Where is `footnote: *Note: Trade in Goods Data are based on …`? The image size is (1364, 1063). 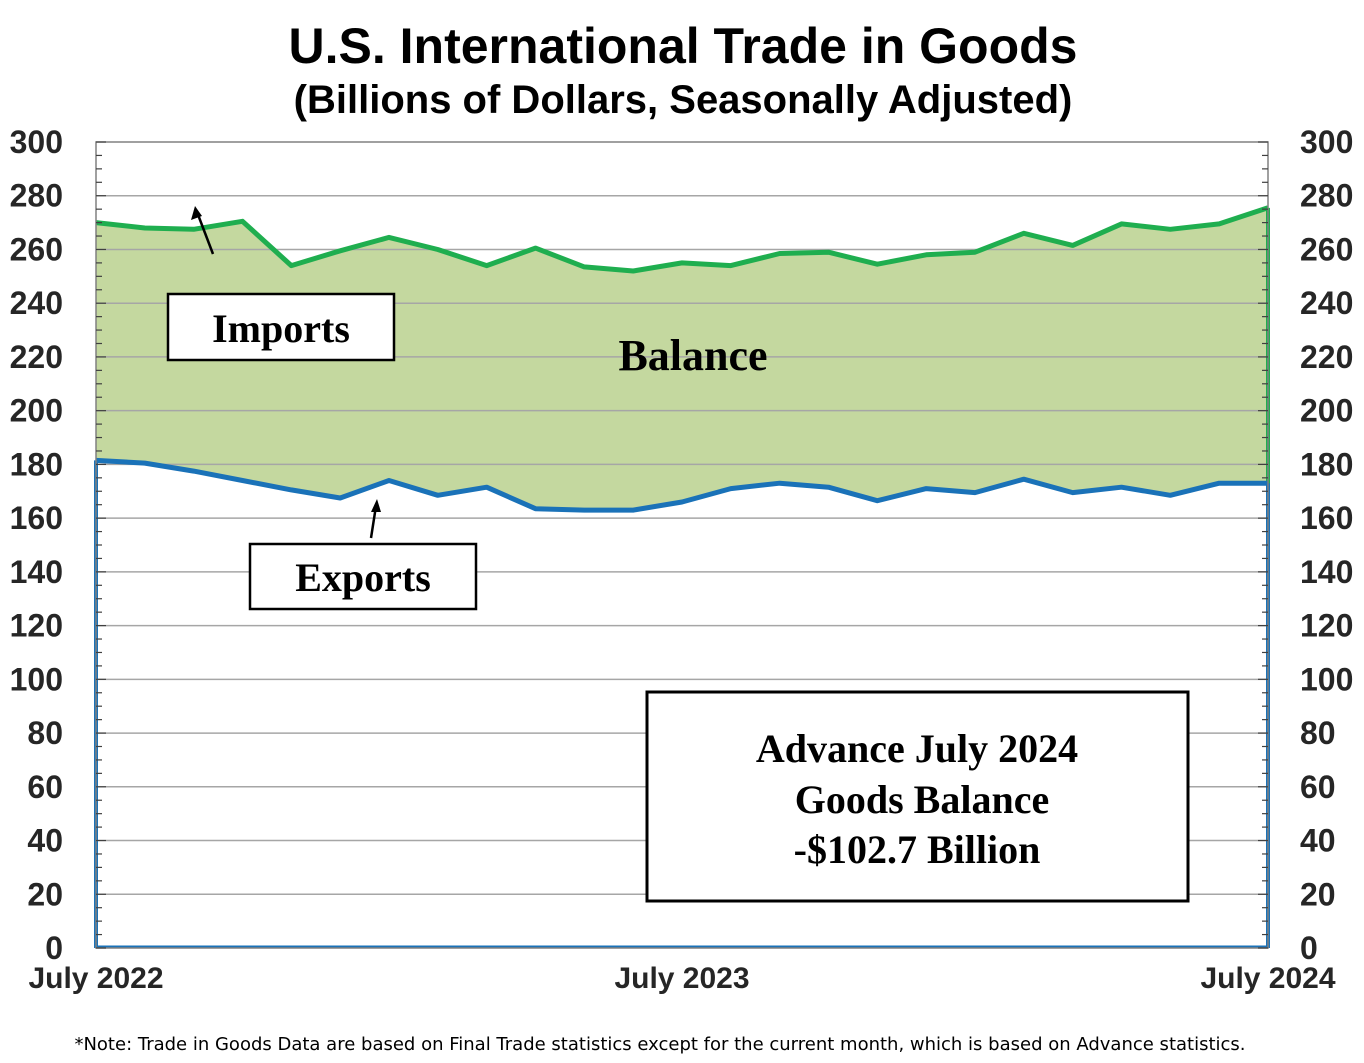
footnote: *Note: Trade in Goods Data are based on … is located at coordinates (659, 1044).